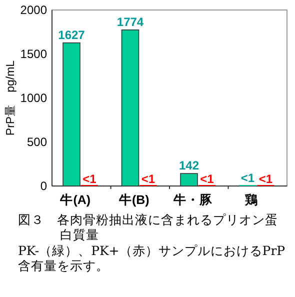 This screenshot has width=295, height=297. Describe the element at coordinates (148, 227) in the screenshot. I see `text: 図３ 各肉骨粉抽出液に含まれるプリオン蛋白質量` at that location.